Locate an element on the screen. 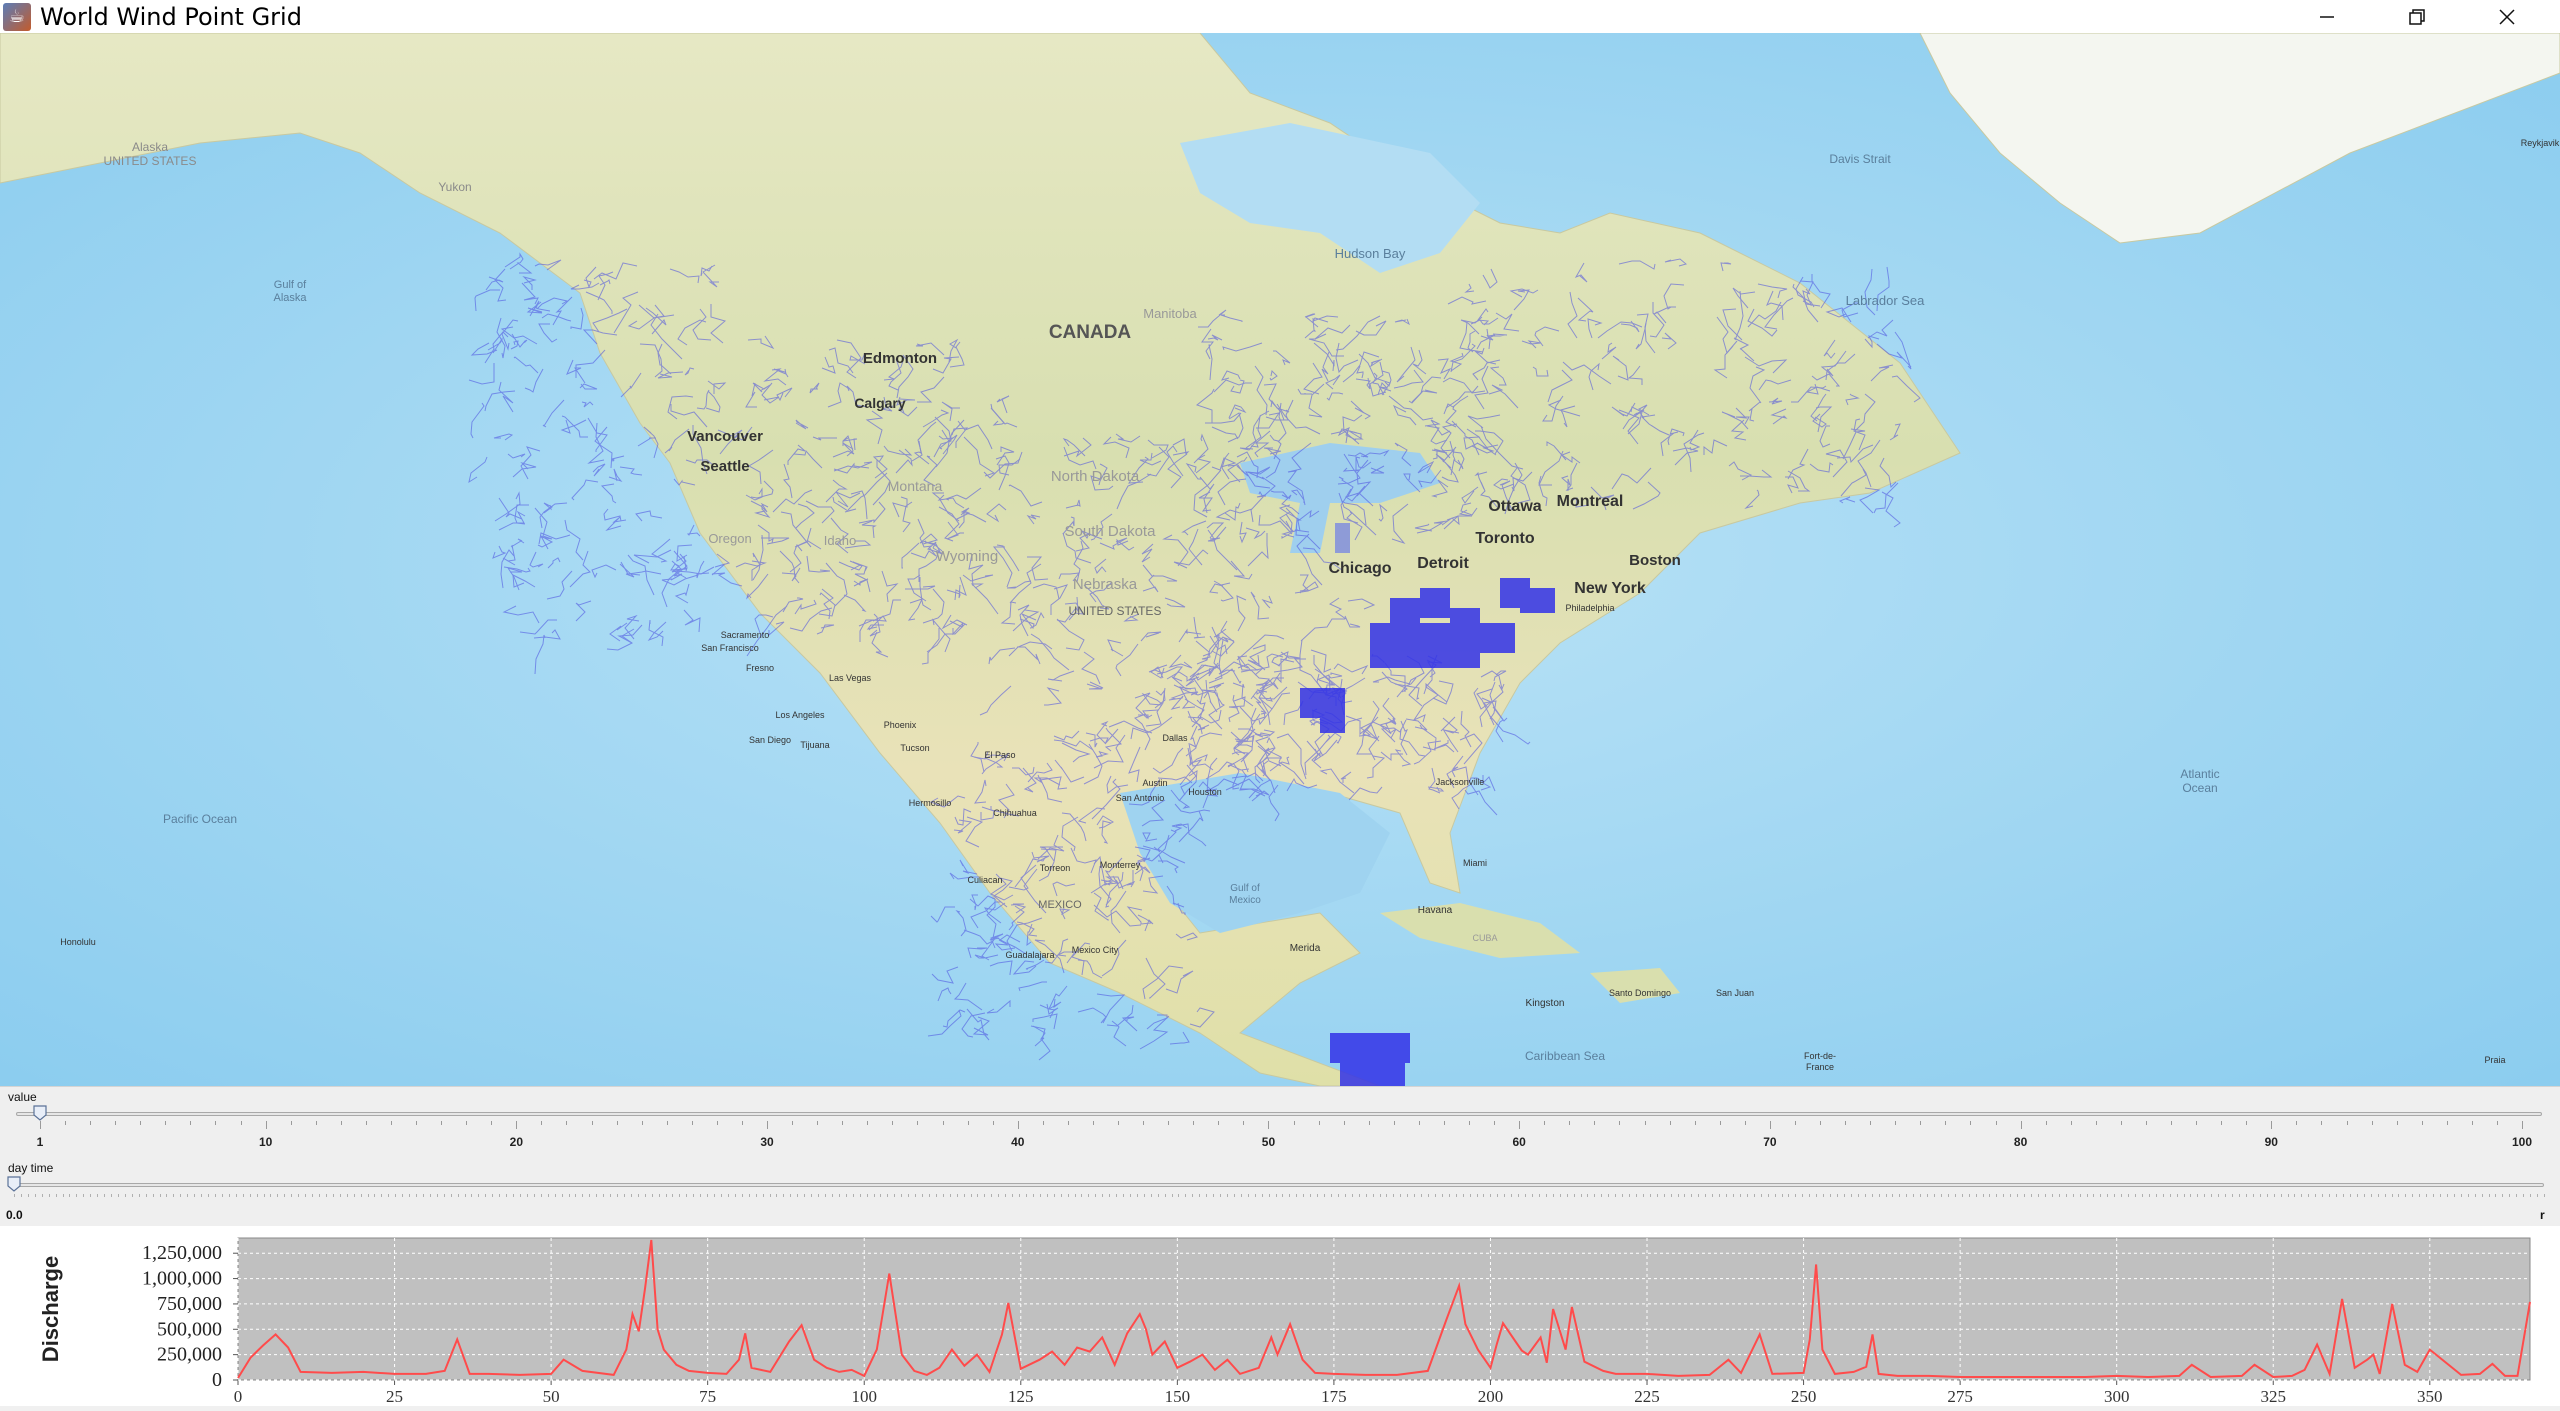 This screenshot has width=2560, height=1411. map-label-ottawa: Ottawa is located at coordinates (1514, 506).